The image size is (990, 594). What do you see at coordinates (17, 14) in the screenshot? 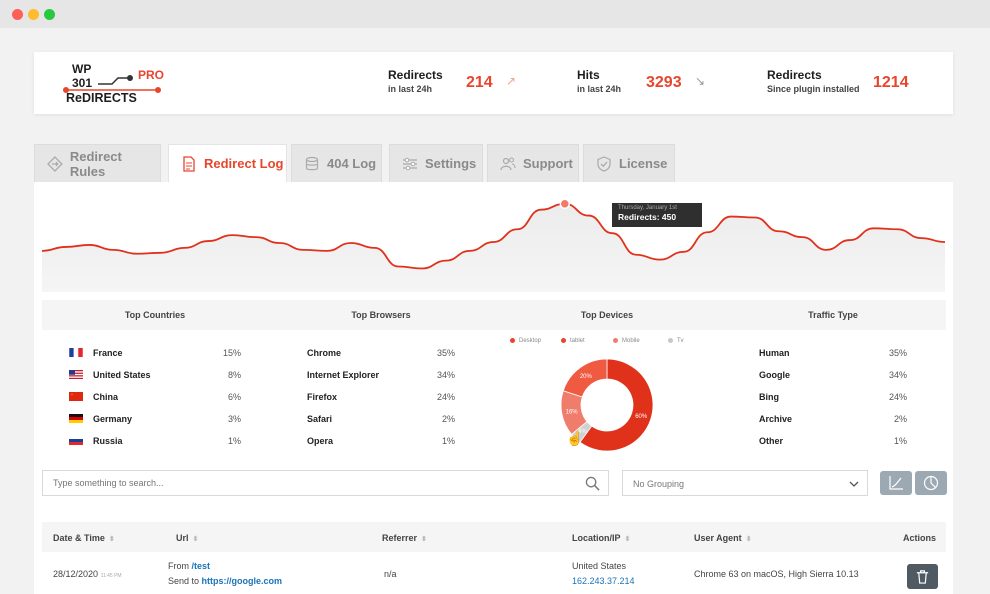
I see `close-window-button` at bounding box center [17, 14].